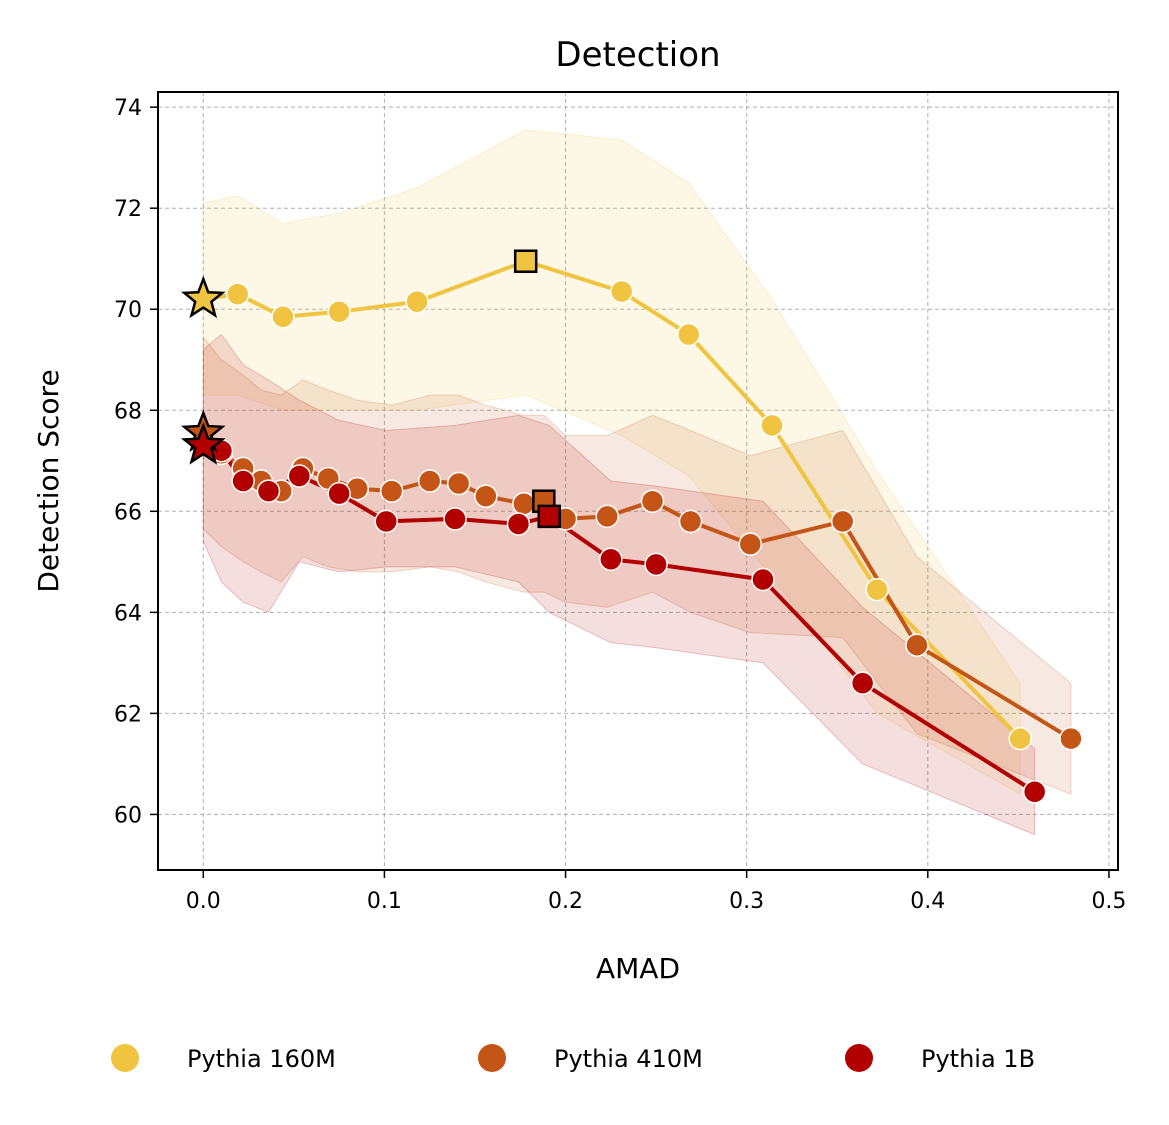 This screenshot has width=1169, height=1125. Describe the element at coordinates (746, 901) in the screenshot. I see `x-tick-label-3: 0.3` at that location.